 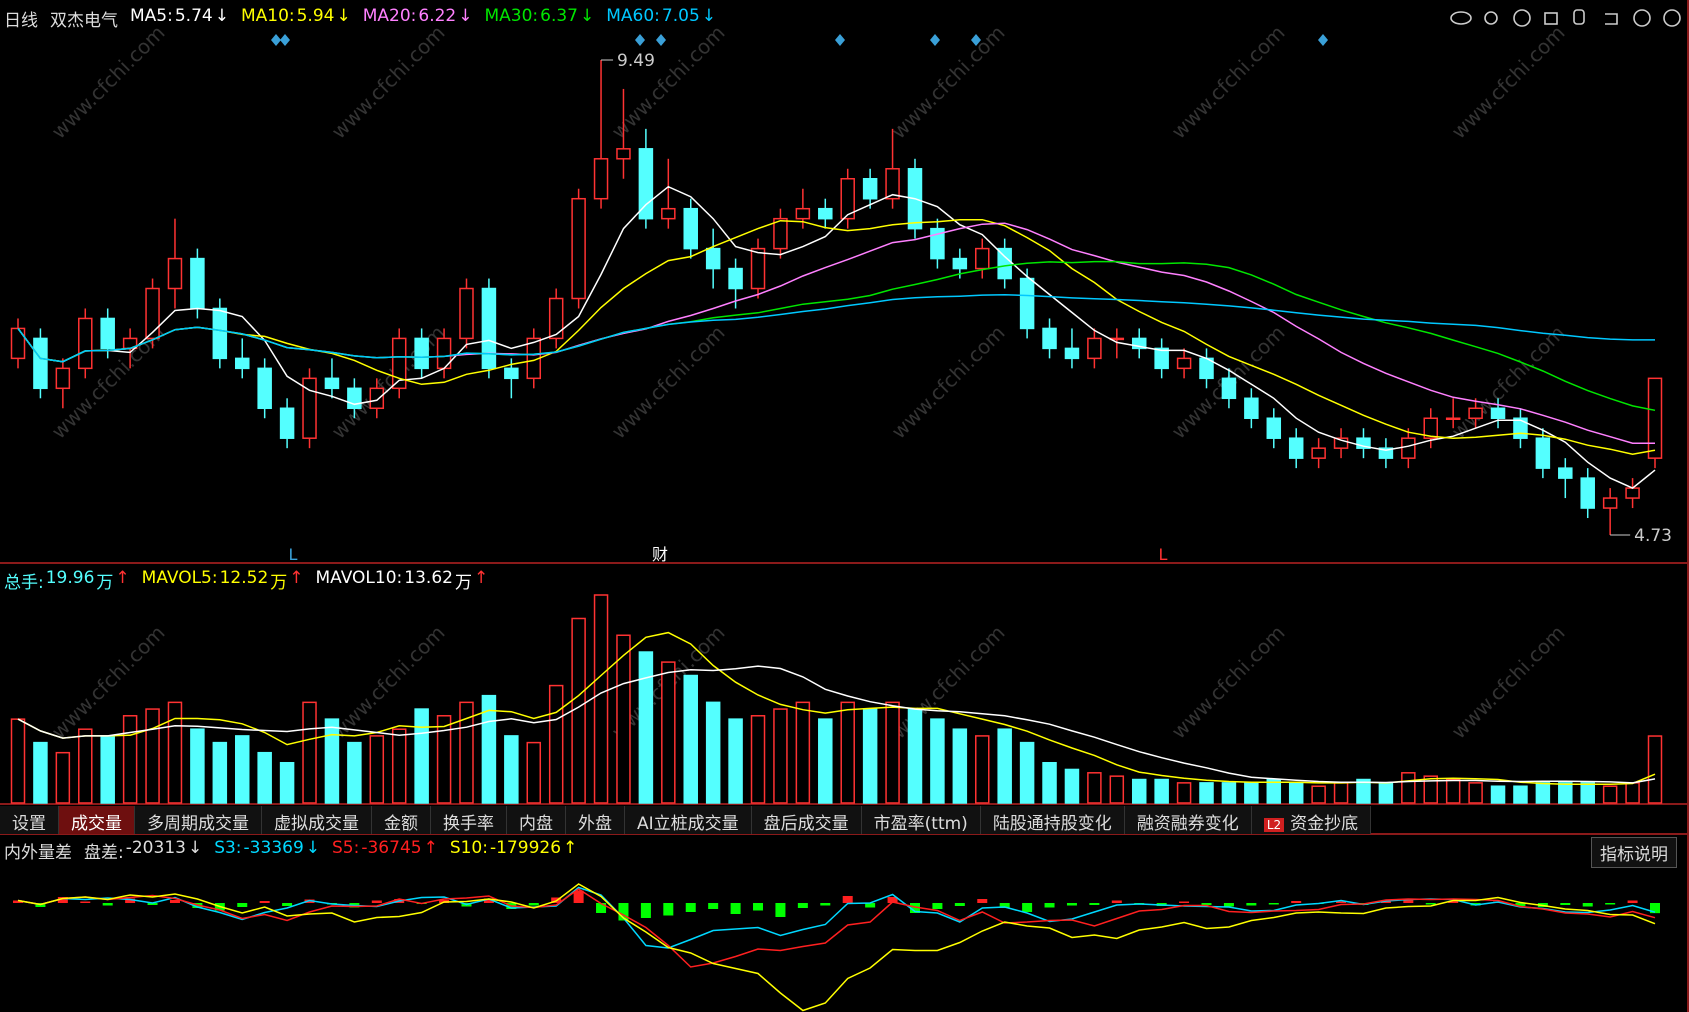 I want to click on tab: 多周期成交量, so click(x=198, y=820).